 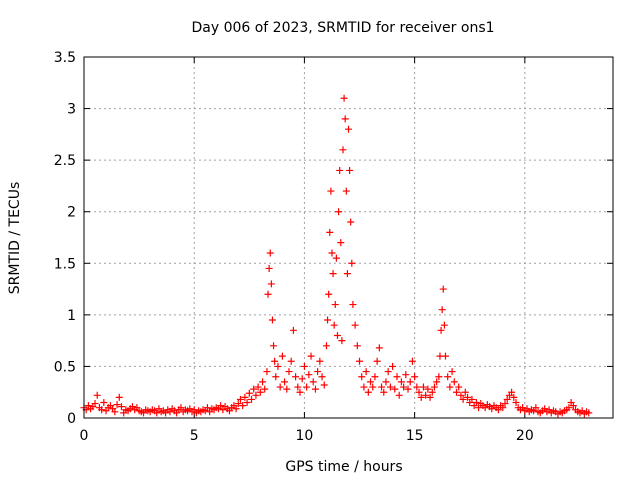 I want to click on y-axis-label: SRMTID / TECUs, so click(x=15, y=238).